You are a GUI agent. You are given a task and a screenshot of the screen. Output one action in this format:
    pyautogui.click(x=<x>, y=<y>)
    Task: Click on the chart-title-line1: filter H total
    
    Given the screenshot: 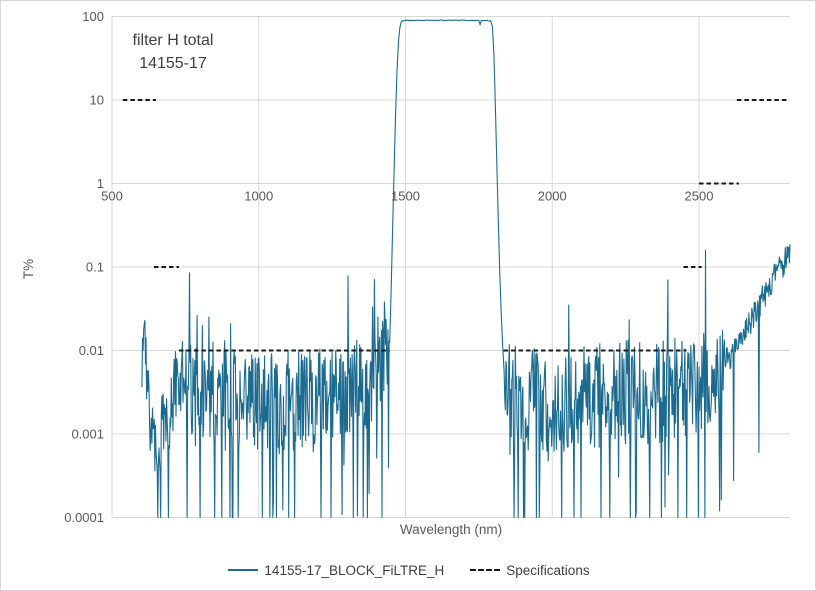 What is the action you would take?
    pyautogui.click(x=173, y=40)
    